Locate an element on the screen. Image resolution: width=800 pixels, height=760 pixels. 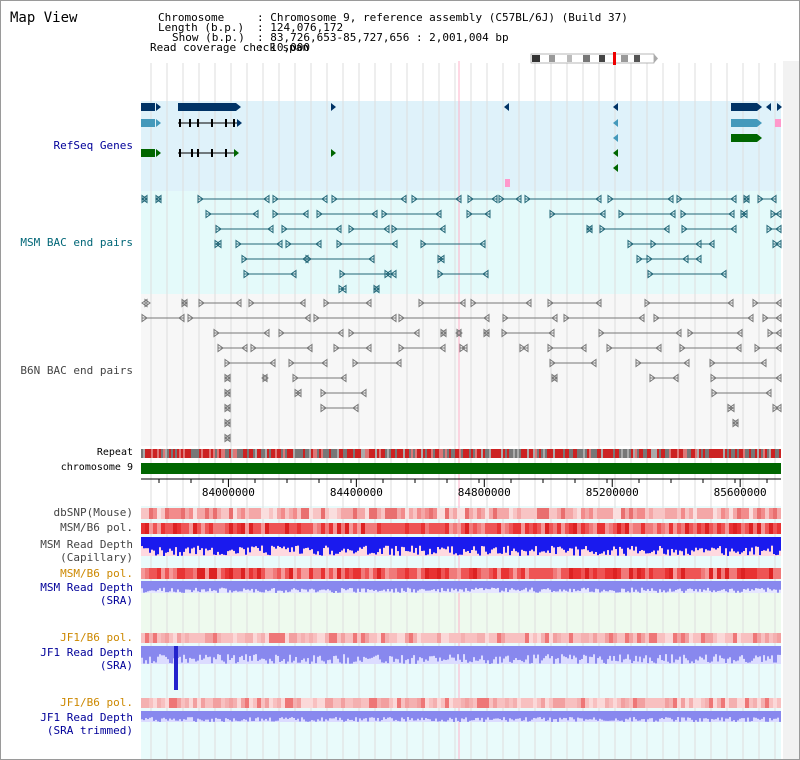
length-key: Length (b.p.) is located at coordinates (201, 27).